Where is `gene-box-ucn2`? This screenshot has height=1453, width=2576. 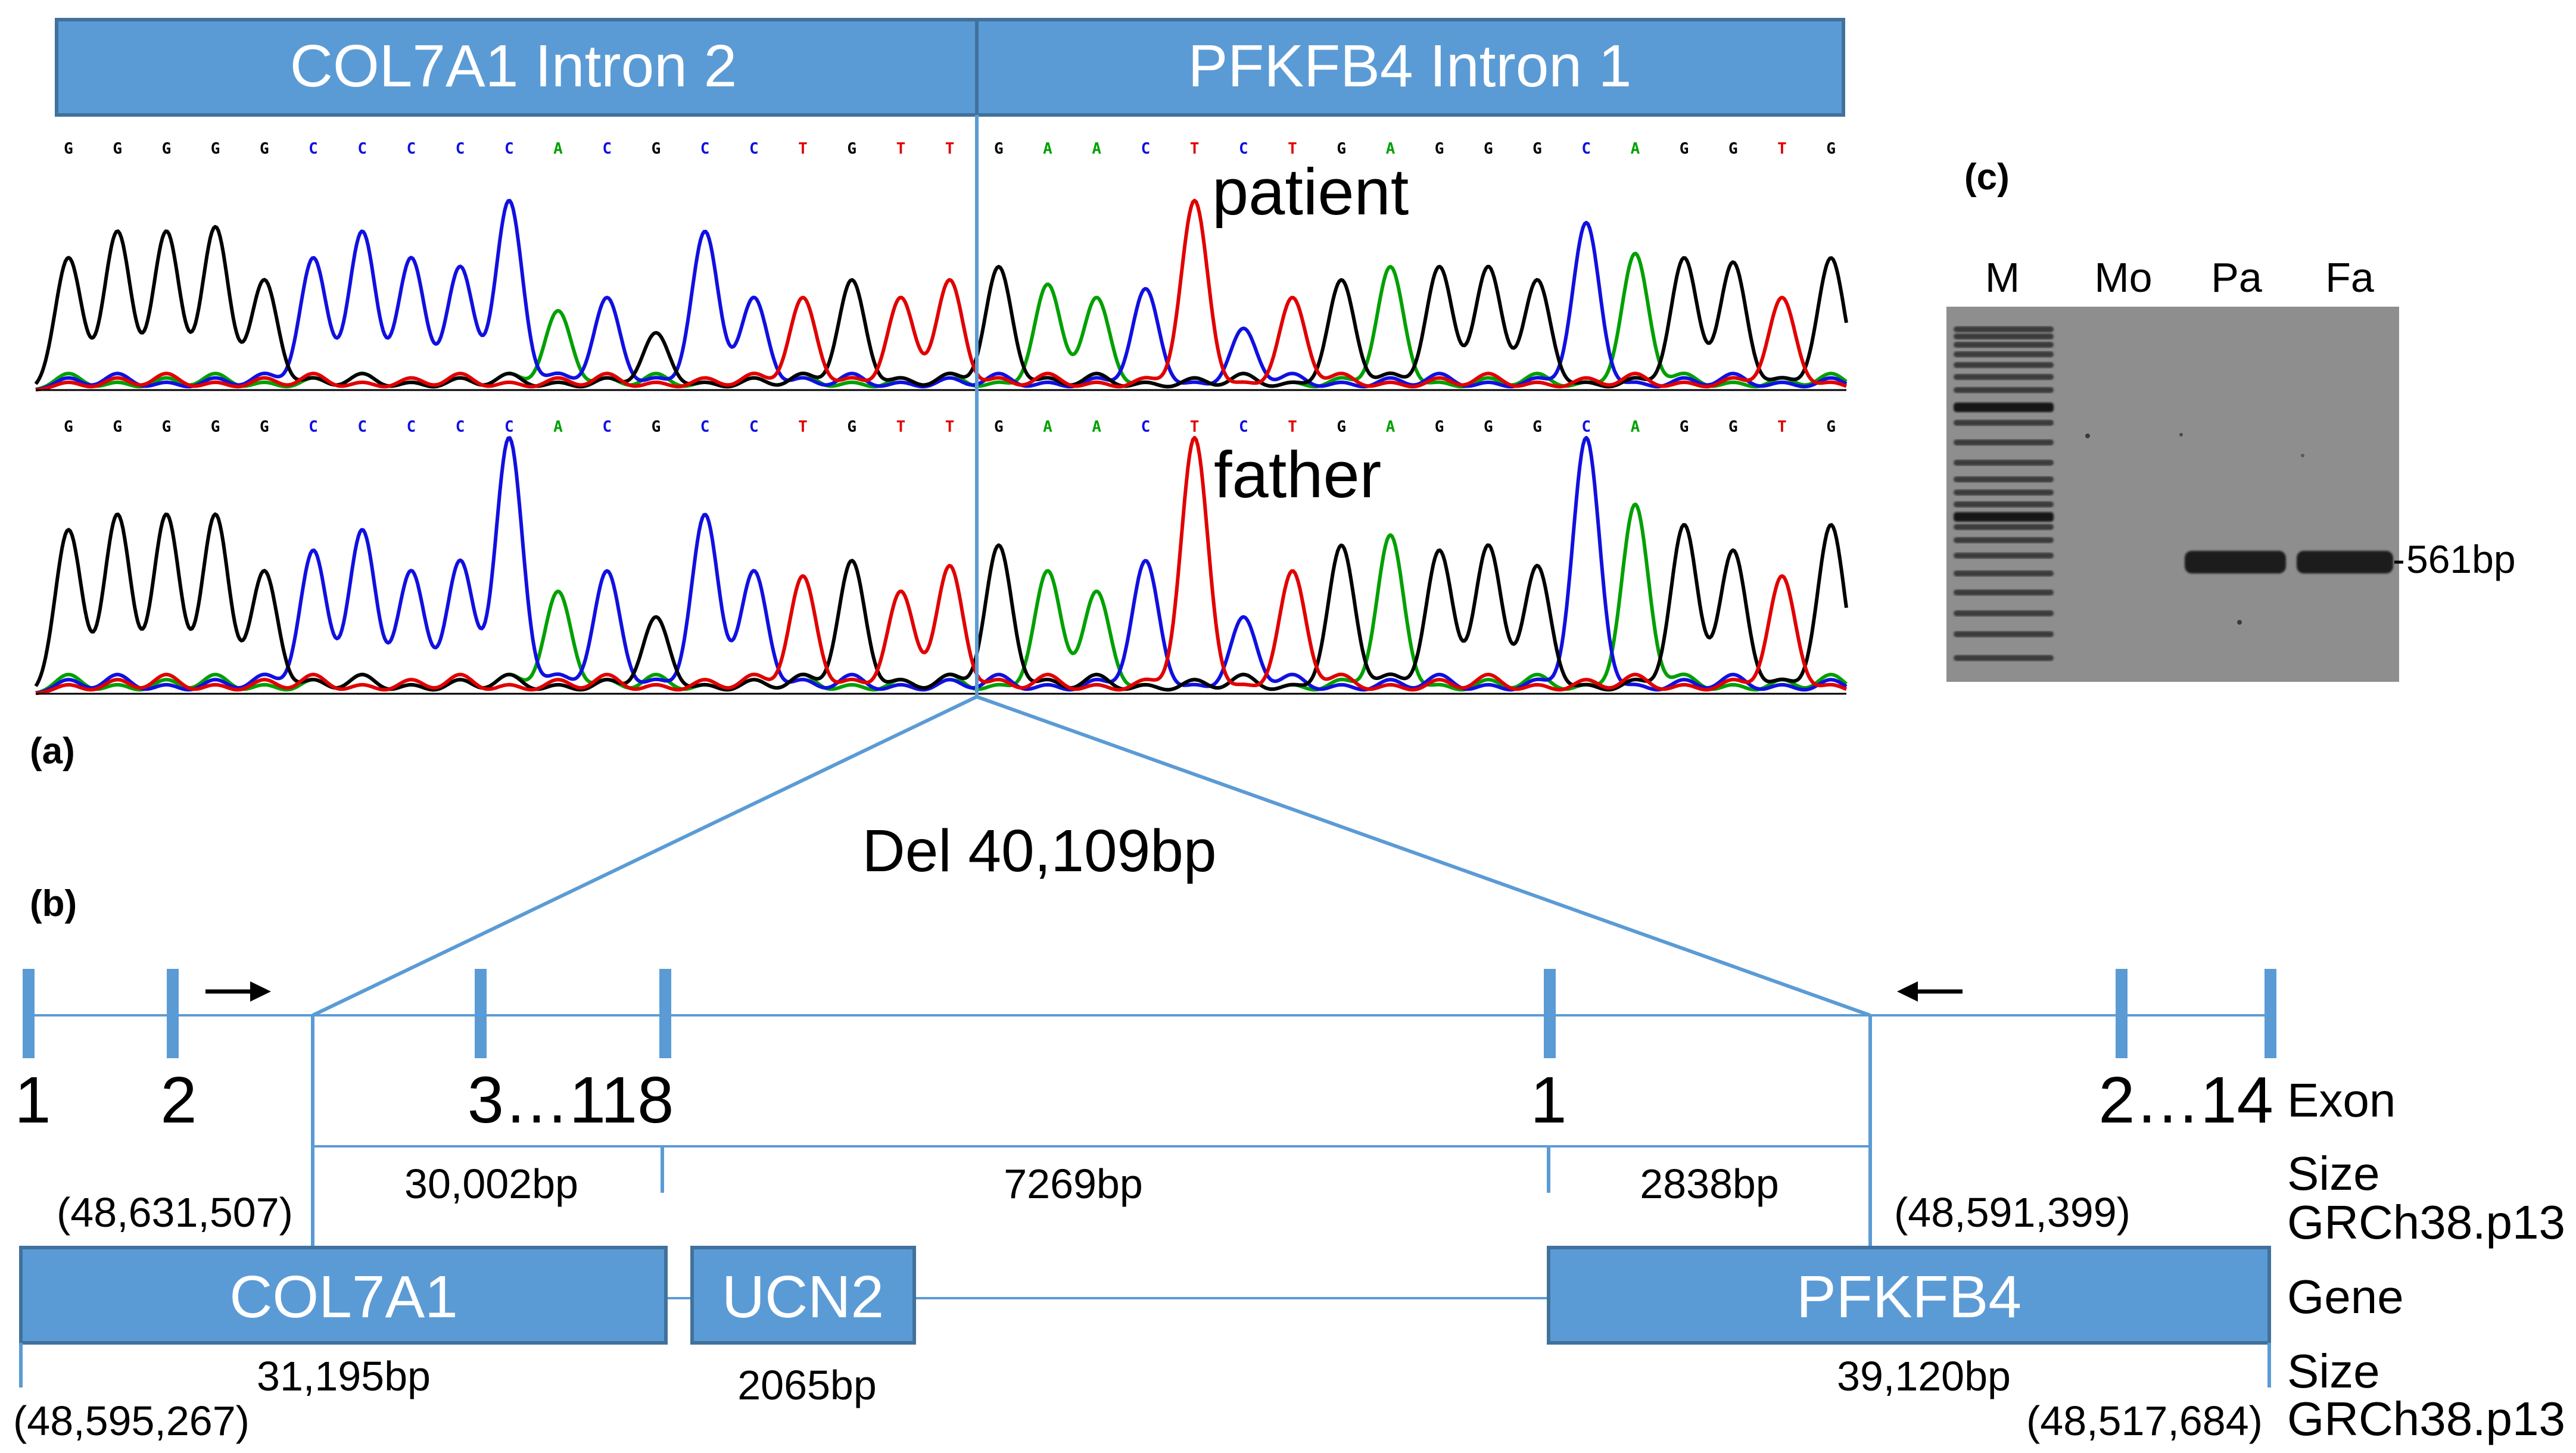
gene-box-ucn2 is located at coordinates (803, 1295).